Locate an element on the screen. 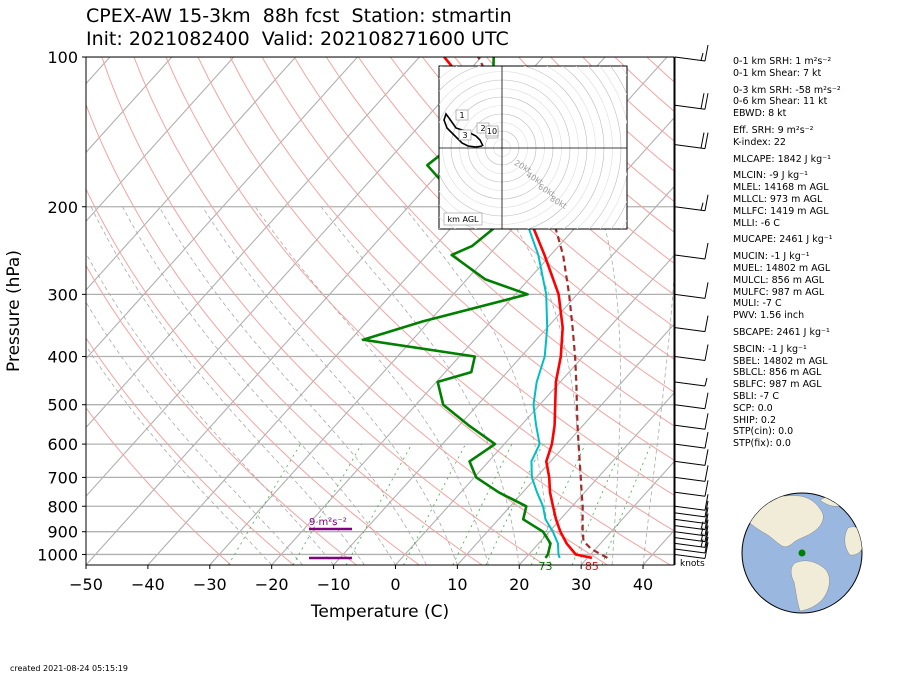  stat-line: SBCIN: -1 J kg⁻¹ is located at coordinates (770, 349).